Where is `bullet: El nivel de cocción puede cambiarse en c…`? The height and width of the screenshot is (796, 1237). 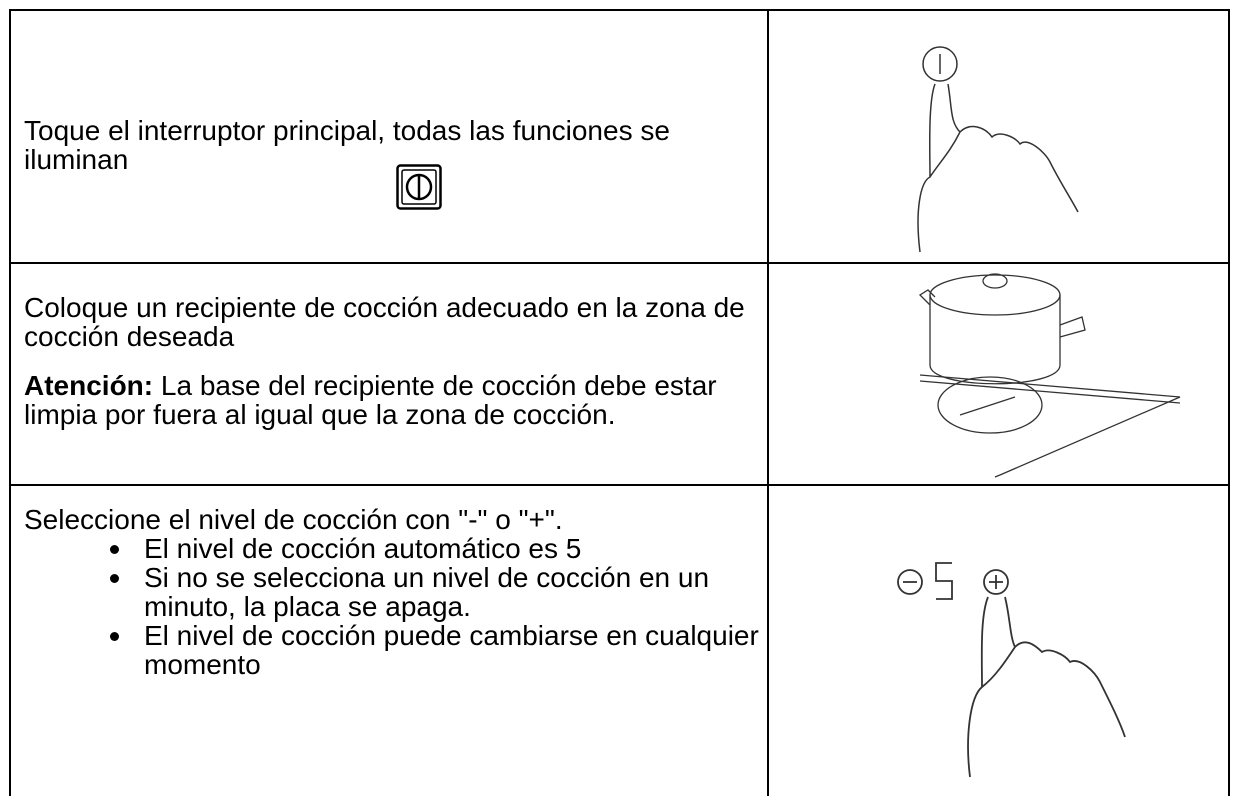
bullet: El nivel de cocción puede cambiarse en c… is located at coordinates (437, 650).